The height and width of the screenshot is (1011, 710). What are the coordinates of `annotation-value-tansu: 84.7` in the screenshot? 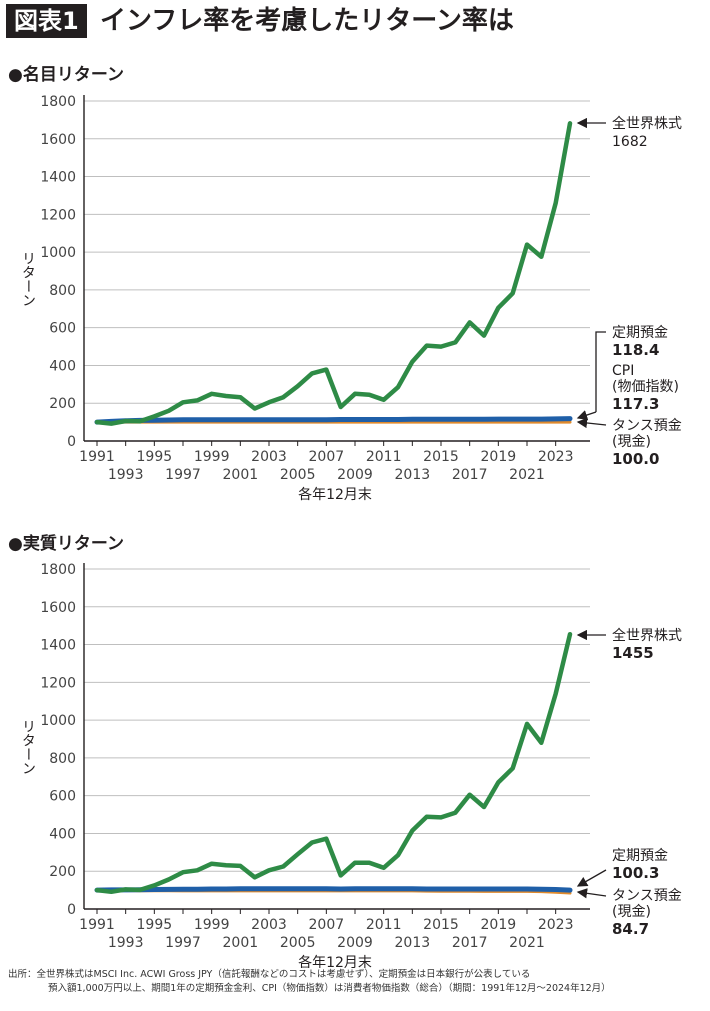 It's located at (630, 929).